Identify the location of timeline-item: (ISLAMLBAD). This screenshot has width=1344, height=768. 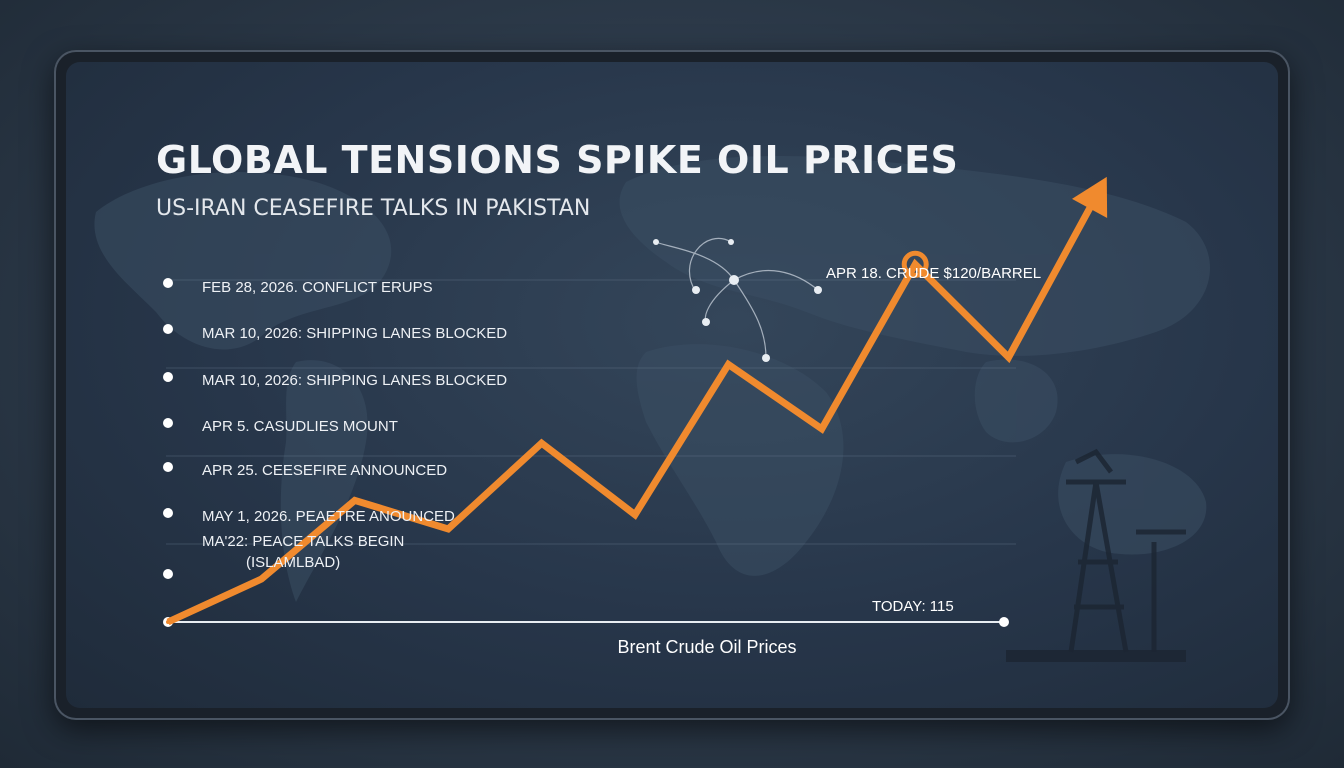
(293, 562).